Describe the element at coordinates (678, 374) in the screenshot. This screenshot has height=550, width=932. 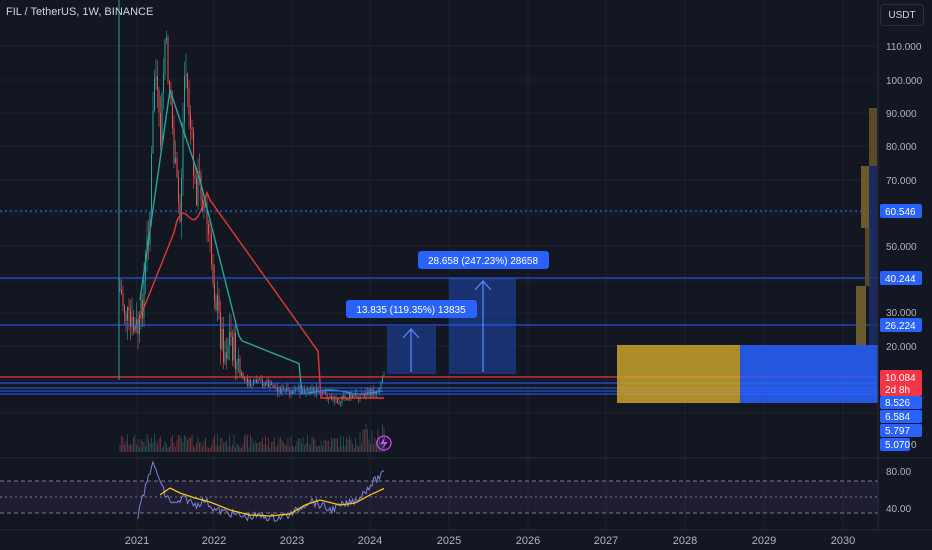
I see `projection-box-gold` at that location.